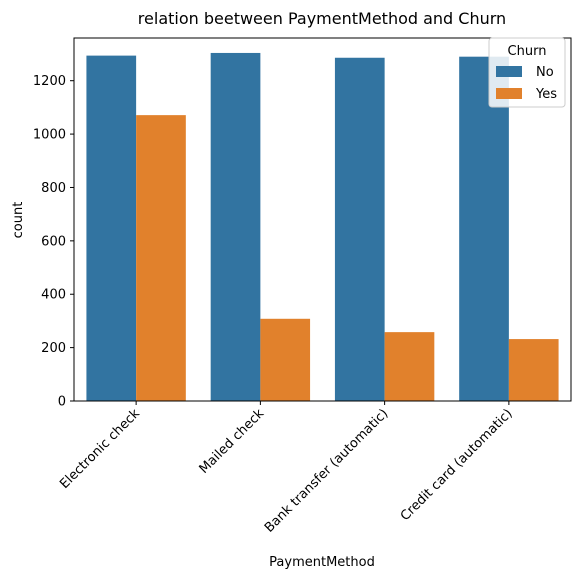 This screenshot has width=580, height=578. Describe the element at coordinates (53, 188) in the screenshot. I see `y-tick-label: 800` at that location.